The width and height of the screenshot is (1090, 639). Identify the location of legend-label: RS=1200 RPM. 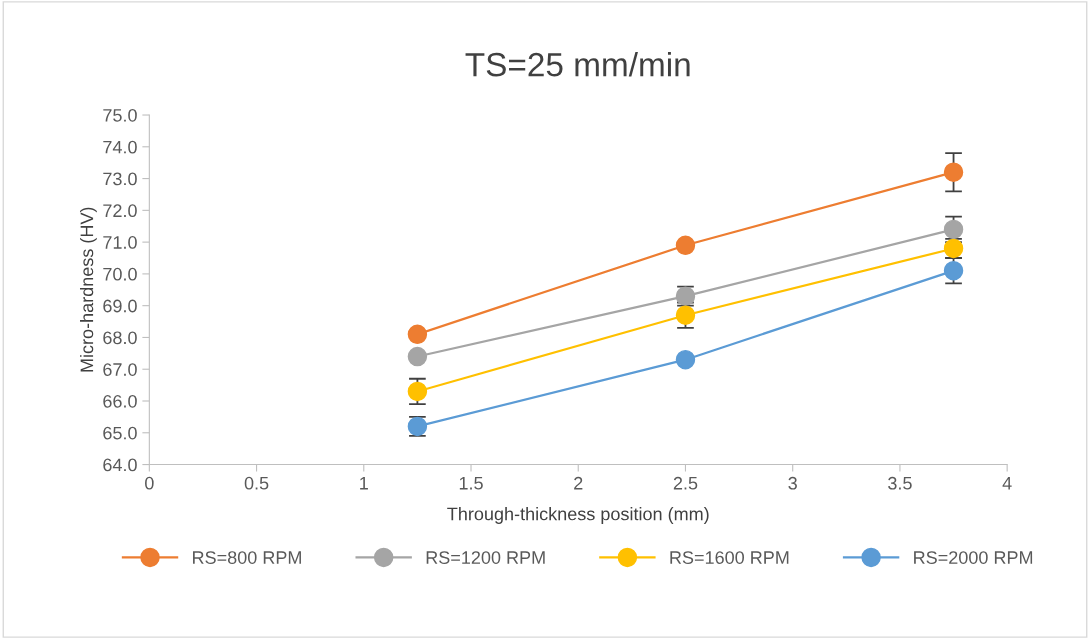
(485, 557).